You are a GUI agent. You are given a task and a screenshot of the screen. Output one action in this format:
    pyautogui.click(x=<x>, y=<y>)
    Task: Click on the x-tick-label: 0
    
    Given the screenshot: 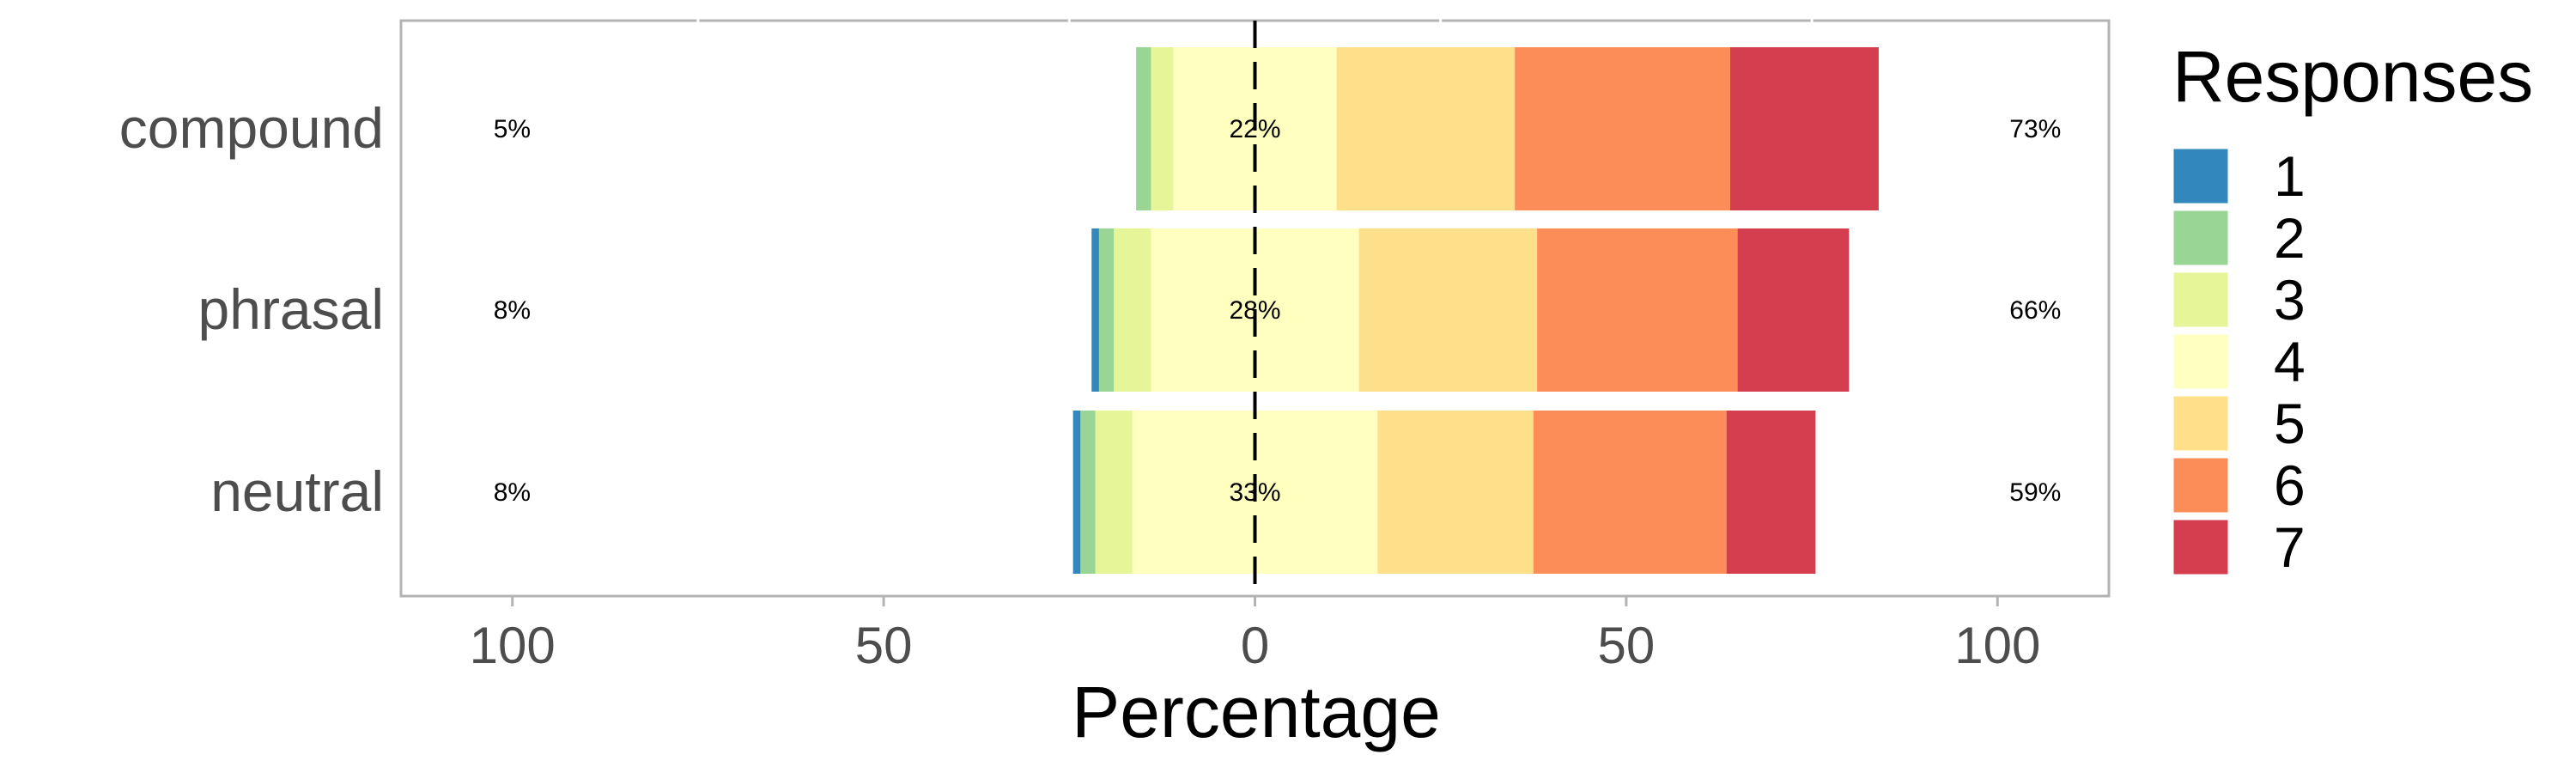 What is the action you would take?
    pyautogui.click(x=1255, y=645)
    